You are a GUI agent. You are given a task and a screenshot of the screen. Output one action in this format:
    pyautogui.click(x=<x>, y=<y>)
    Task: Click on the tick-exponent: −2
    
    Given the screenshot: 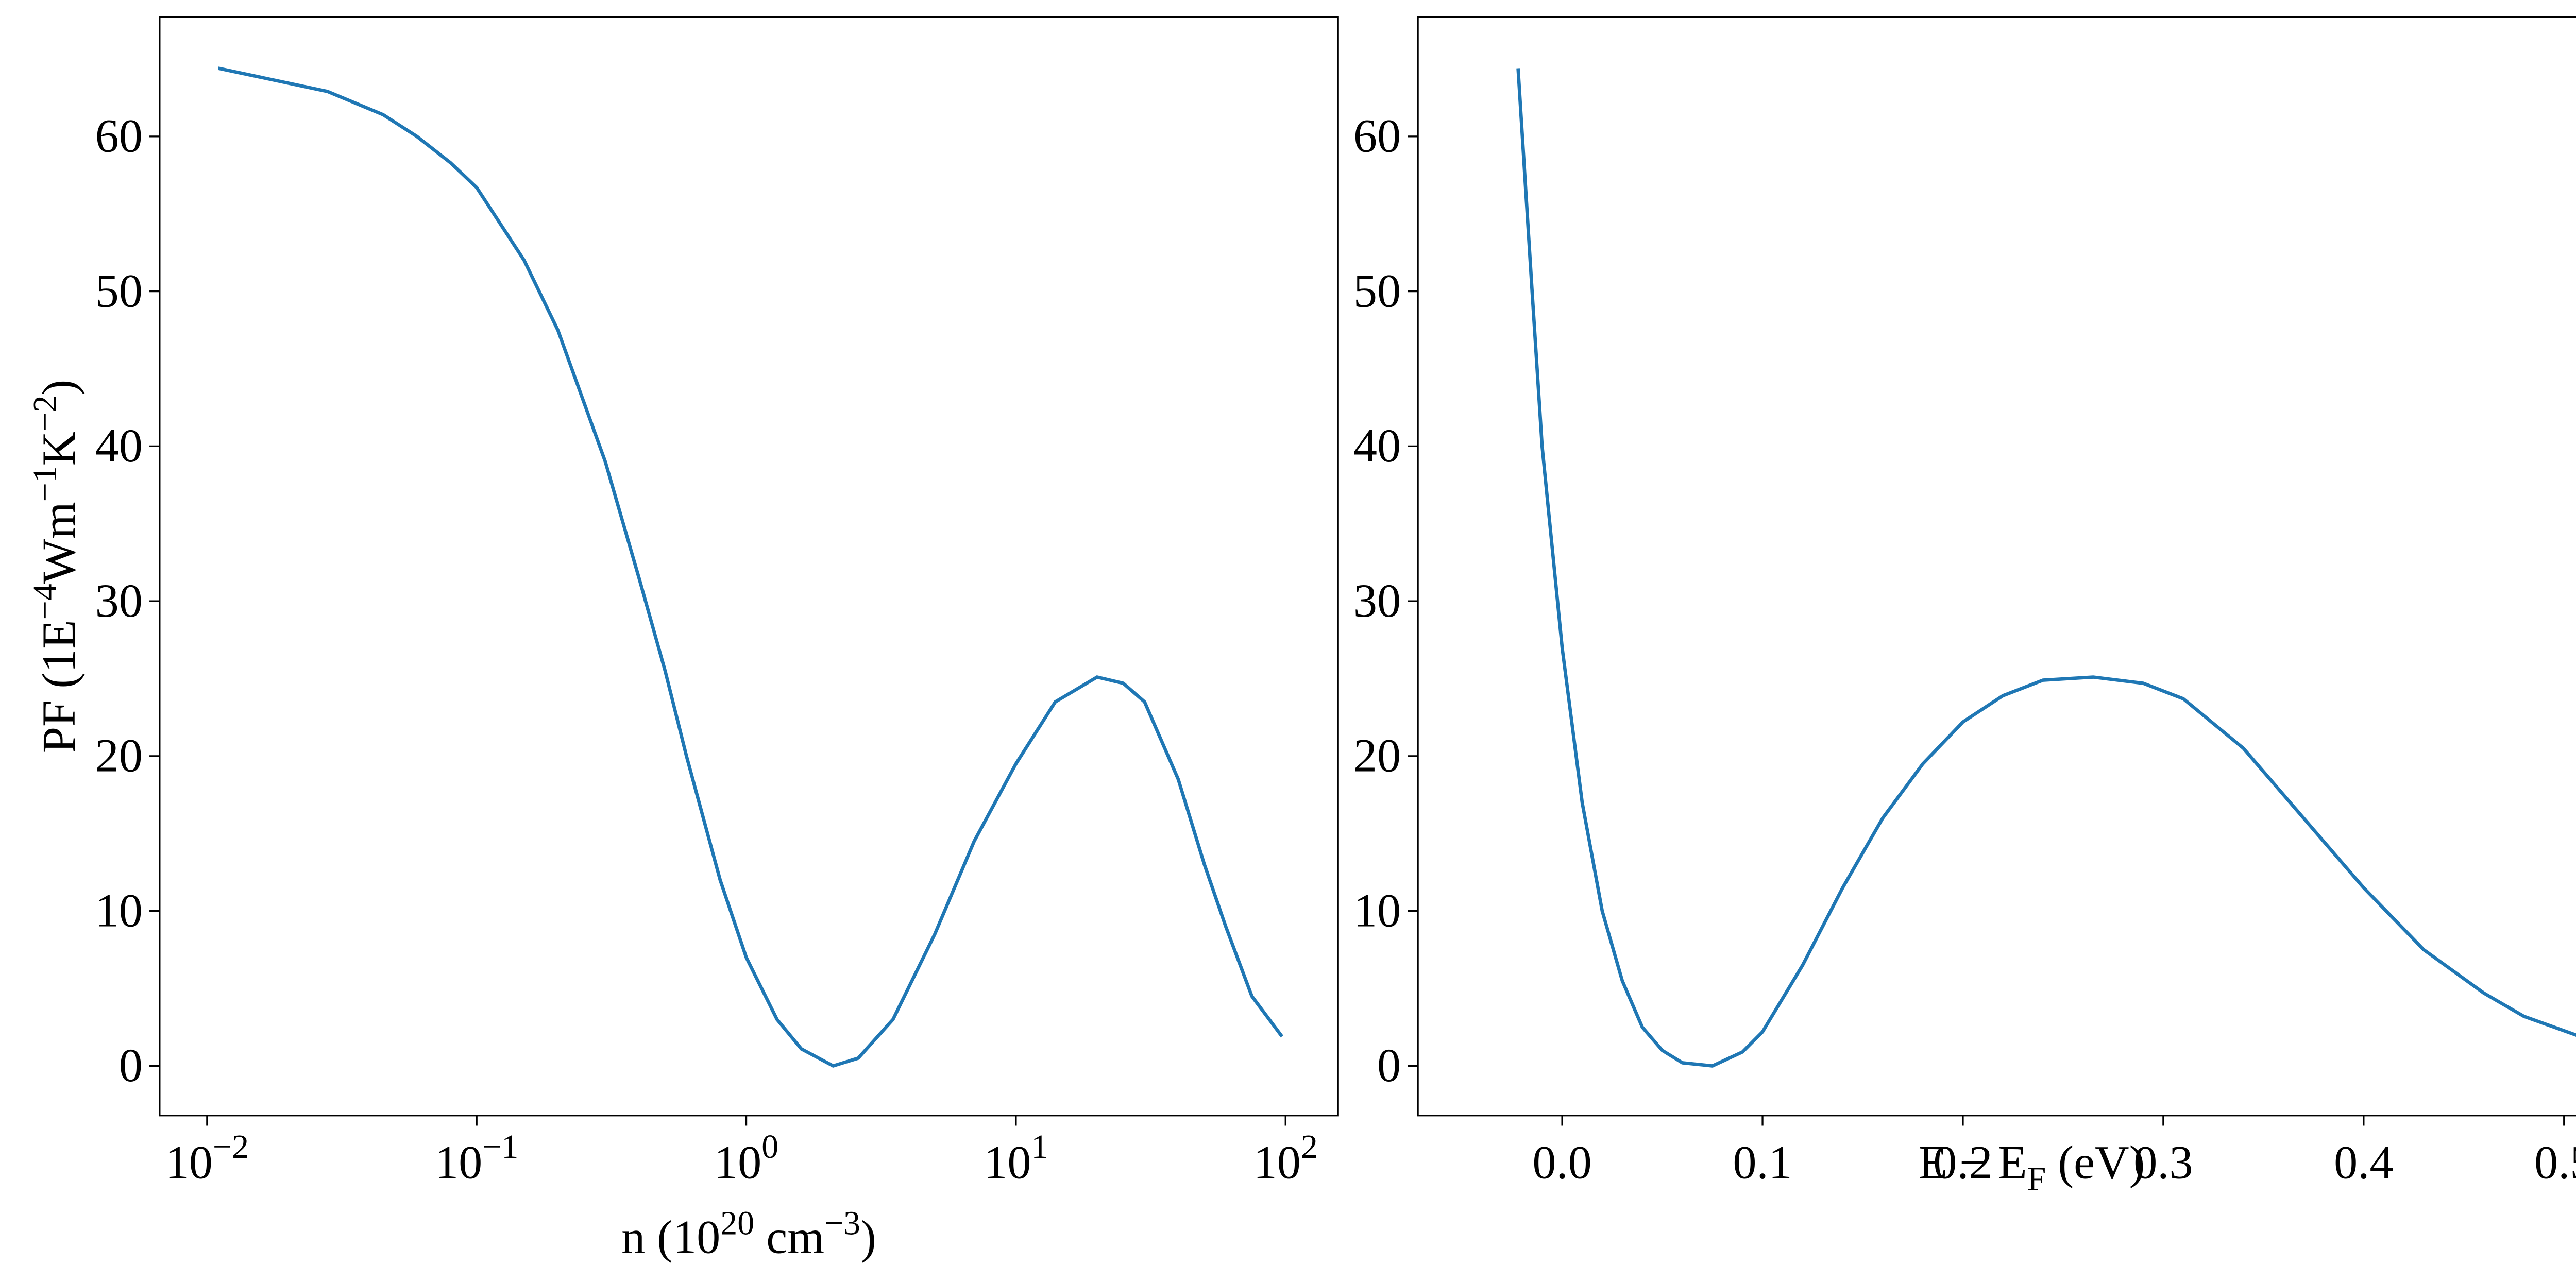 What is the action you would take?
    pyautogui.click(x=231, y=1147)
    